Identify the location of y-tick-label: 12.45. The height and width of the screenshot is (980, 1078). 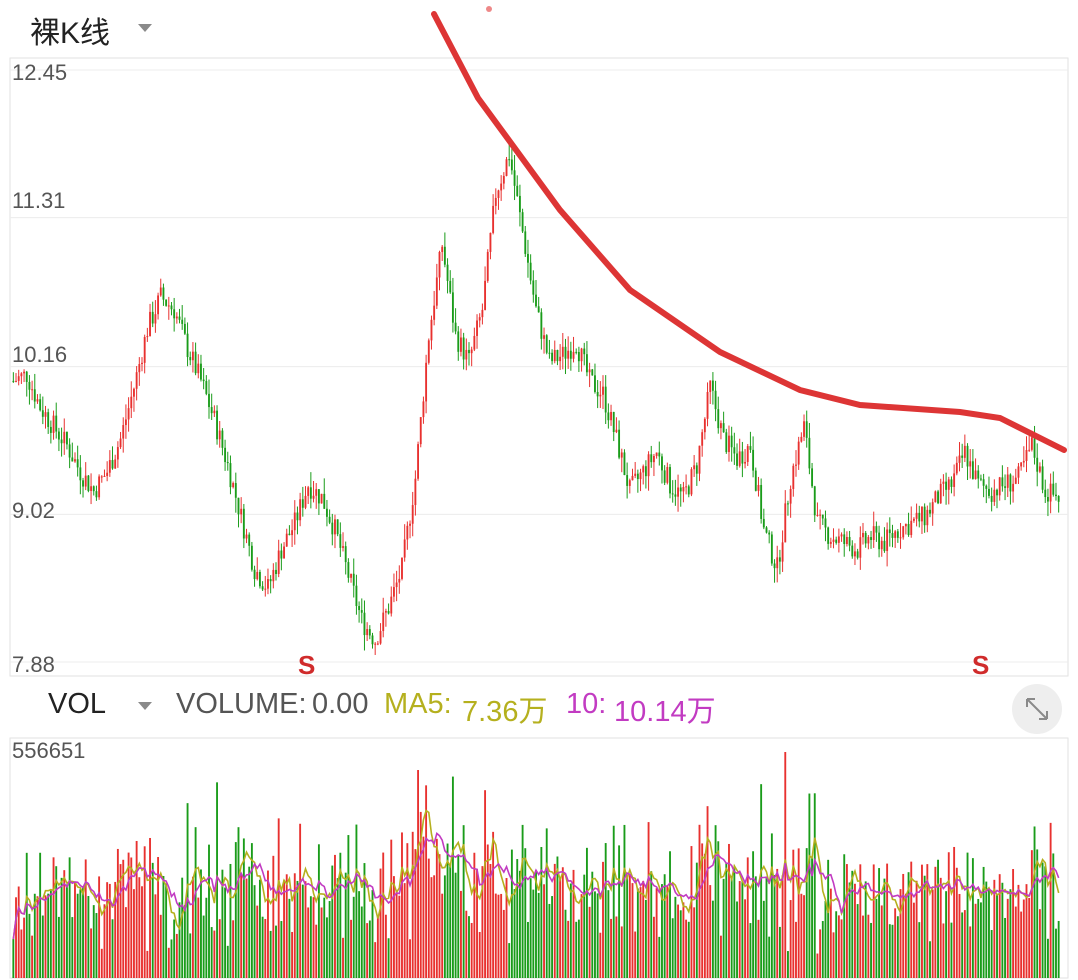
(39, 72).